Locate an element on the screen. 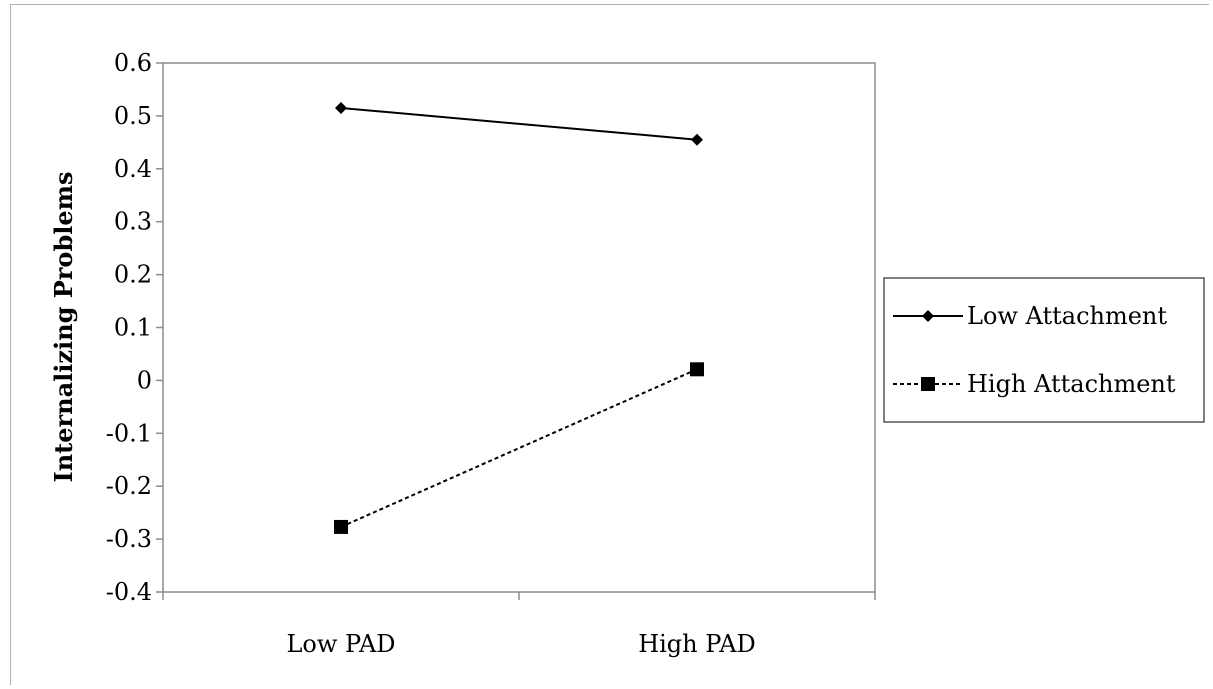  y-axis-label: Internalizing Problems is located at coordinates (63, 326).